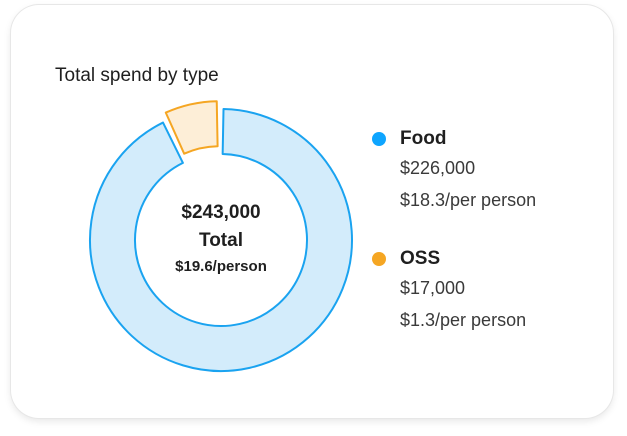 The width and height of the screenshot is (627, 436). What do you see at coordinates (221, 212) in the screenshot?
I see `total-amount: $243,000` at bounding box center [221, 212].